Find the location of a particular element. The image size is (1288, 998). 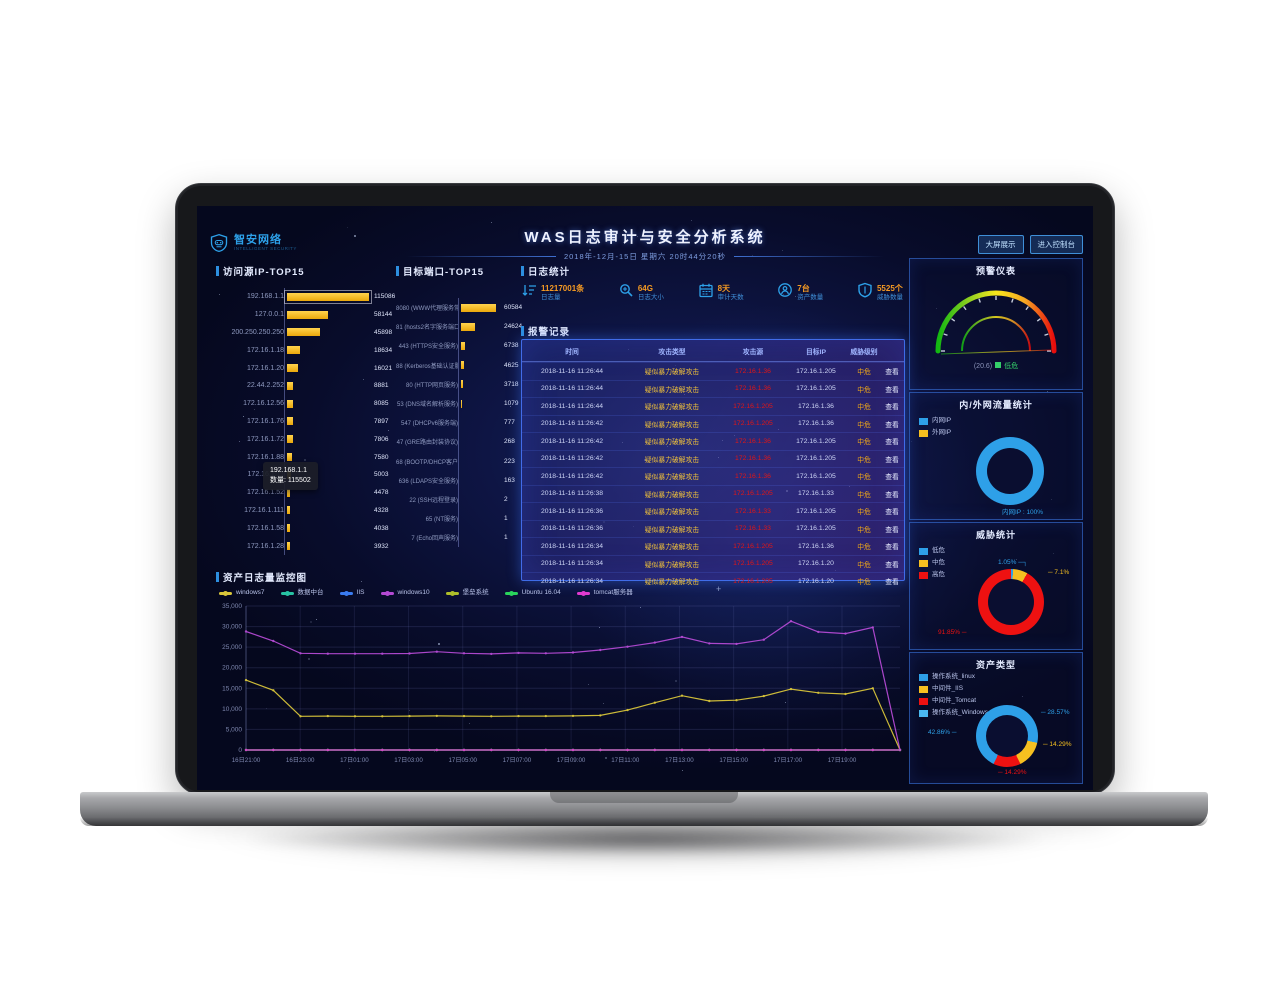

bar-row: 172.16.1.72 7806 is located at coordinates (305, 439).